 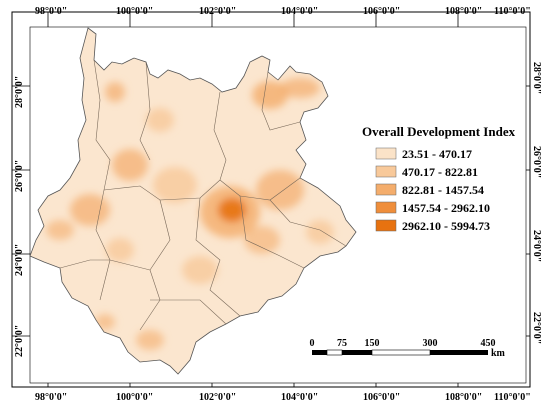 I want to click on legend-item: 1457.54 - 2962.10, so click(x=432, y=208).